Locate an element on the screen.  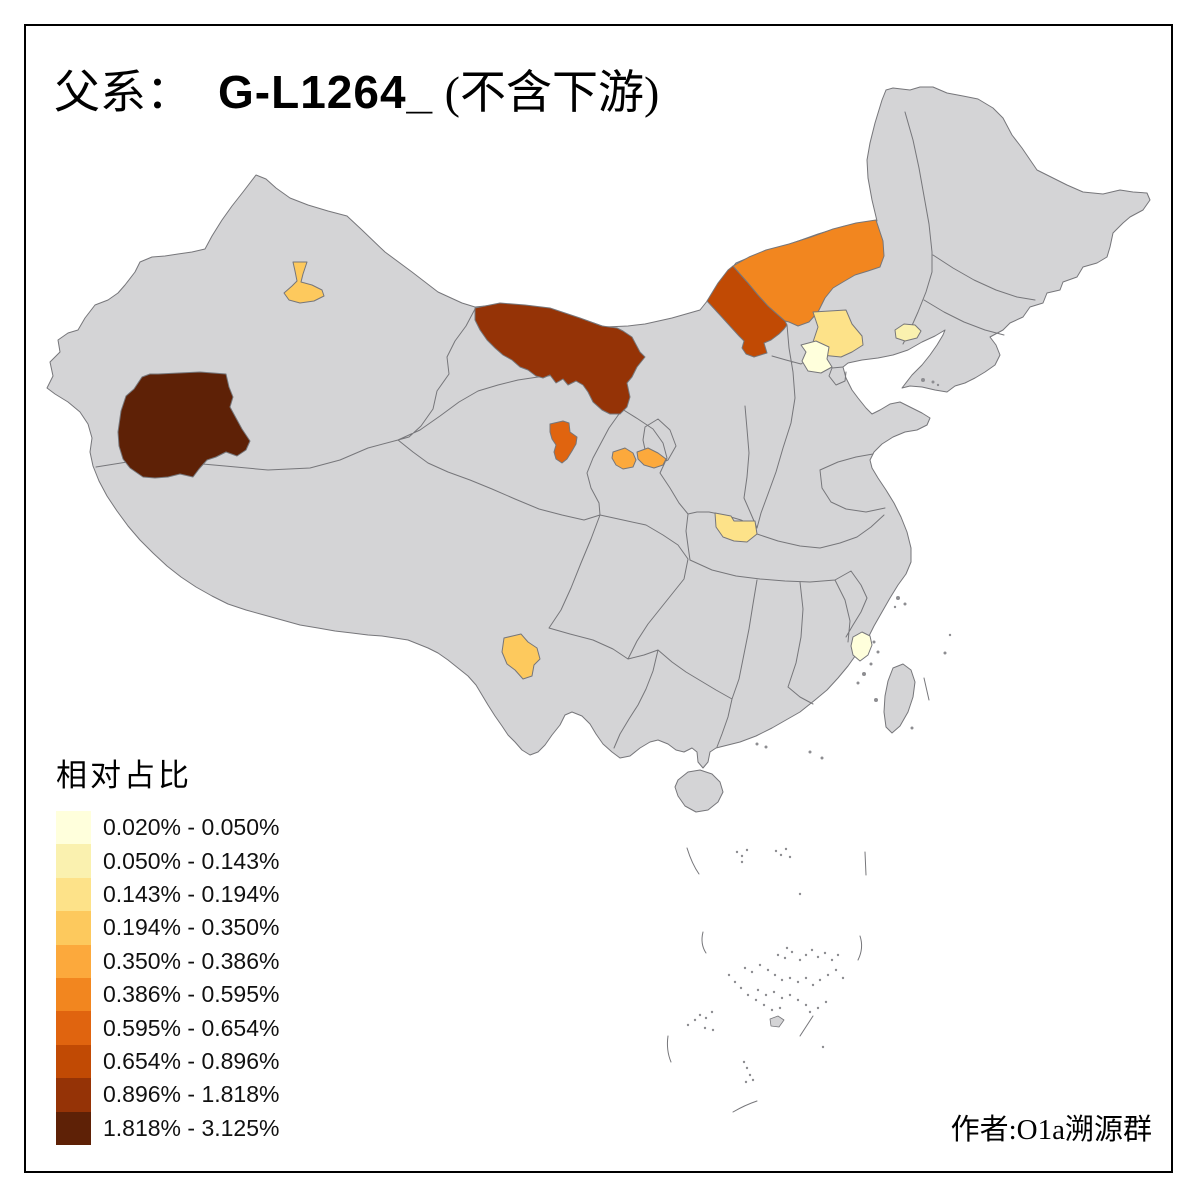
legend-row: 0.386% - 0.595% is located at coordinates (168, 994).